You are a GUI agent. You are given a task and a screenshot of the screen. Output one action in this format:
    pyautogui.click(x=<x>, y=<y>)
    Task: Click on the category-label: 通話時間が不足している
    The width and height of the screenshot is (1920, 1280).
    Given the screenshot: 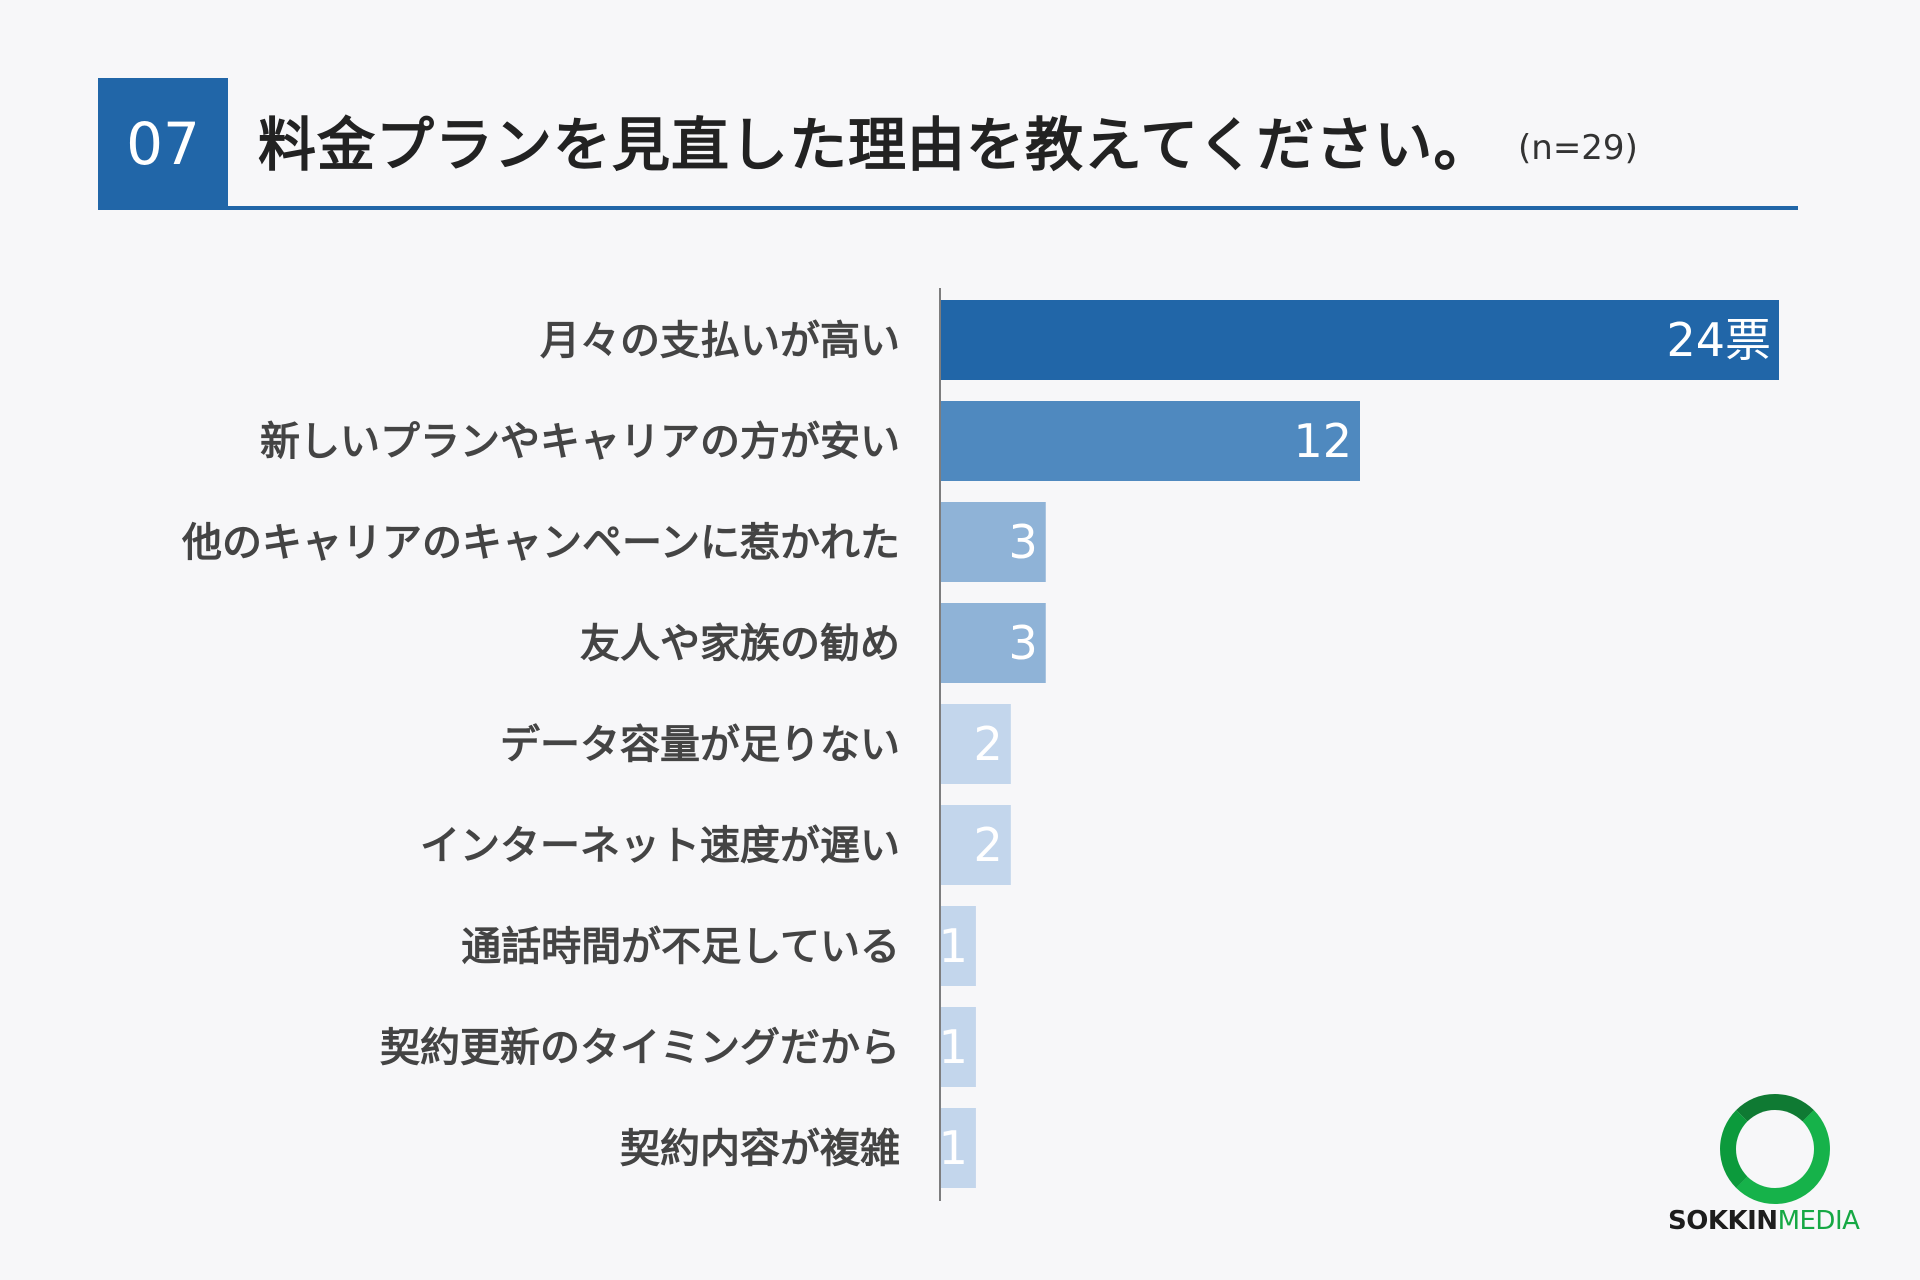 What is the action you would take?
    pyautogui.click(x=680, y=947)
    